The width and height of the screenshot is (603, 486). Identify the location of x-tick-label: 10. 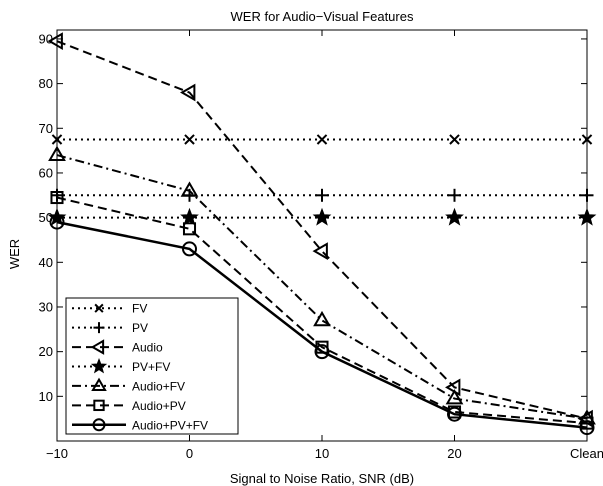
(322, 453).